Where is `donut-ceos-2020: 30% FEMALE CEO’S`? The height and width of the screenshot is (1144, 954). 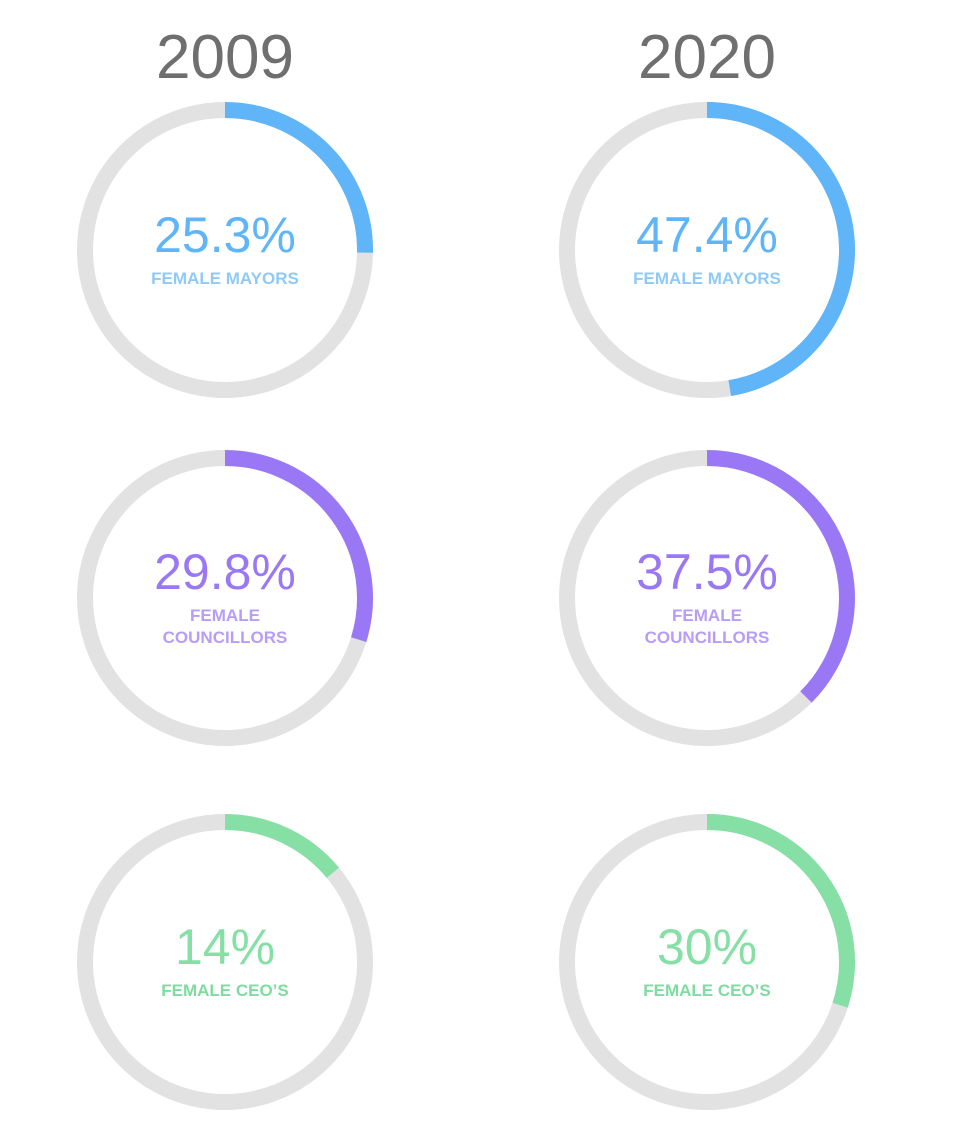
donut-ceos-2020: 30% FEMALE CEO’S is located at coordinates (707, 962).